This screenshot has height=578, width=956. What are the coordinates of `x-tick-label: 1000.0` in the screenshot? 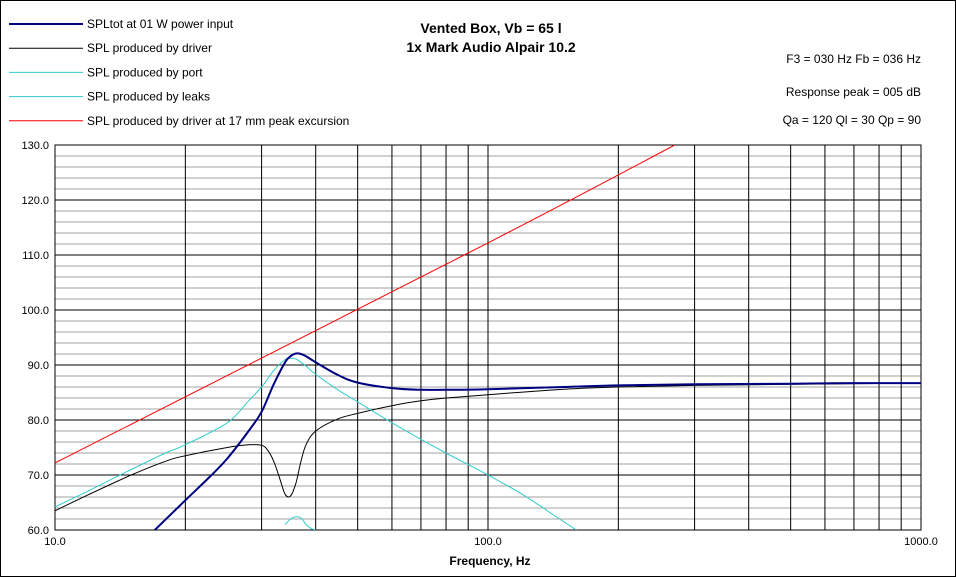 It's located at (921, 542).